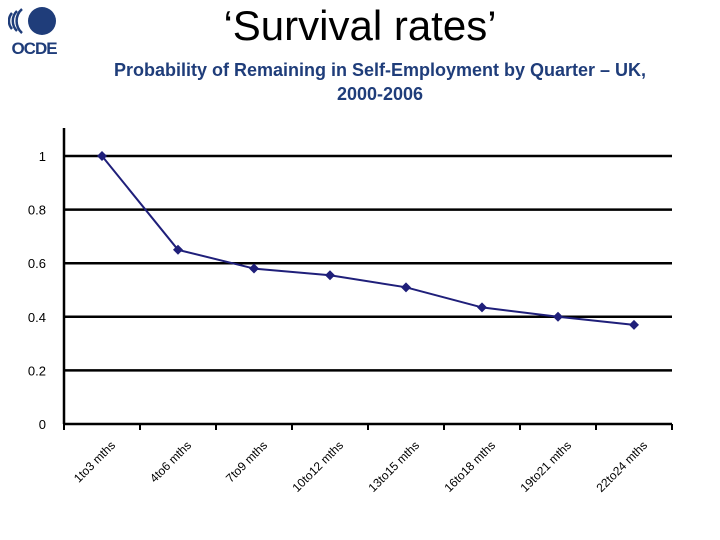 This screenshot has height=540, width=720. What do you see at coordinates (94, 461) in the screenshot?
I see `x-category-label: 1to3 mths` at bounding box center [94, 461].